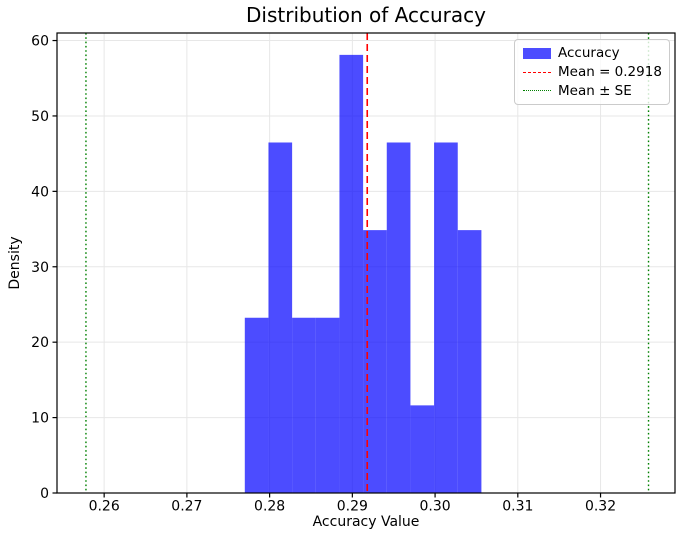 This screenshot has height=547, width=686. What do you see at coordinates (186, 507) in the screenshot?
I see `x-tick-label: 0.27` at bounding box center [186, 507].